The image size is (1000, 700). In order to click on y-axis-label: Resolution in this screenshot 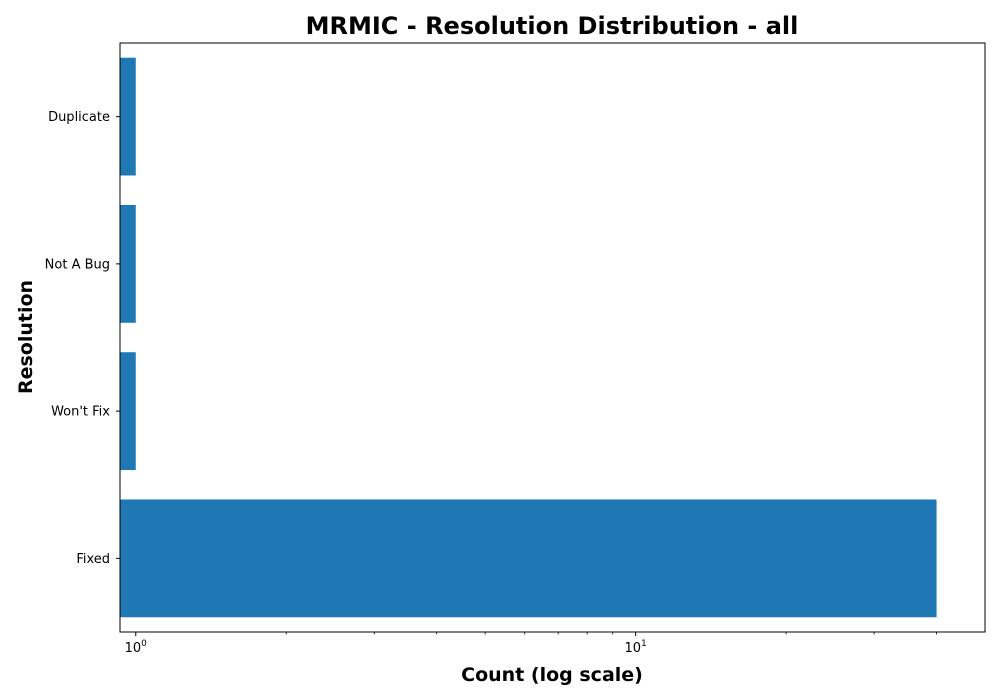, I will do `click(26, 337)`.